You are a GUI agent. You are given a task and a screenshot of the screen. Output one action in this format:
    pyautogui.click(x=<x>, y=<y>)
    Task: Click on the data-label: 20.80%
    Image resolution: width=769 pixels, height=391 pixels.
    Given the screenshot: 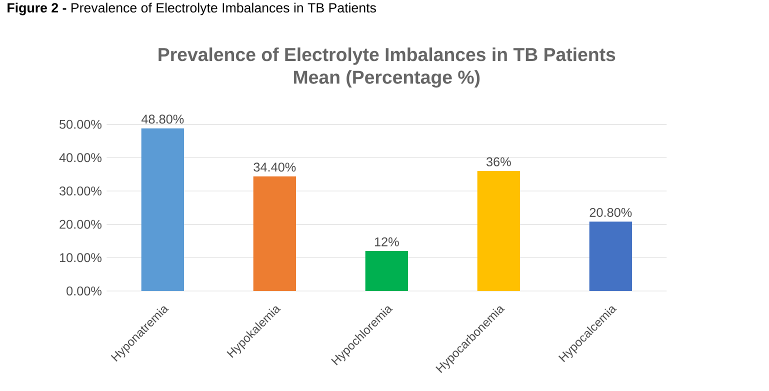 What is the action you would take?
    pyautogui.click(x=611, y=212)
    